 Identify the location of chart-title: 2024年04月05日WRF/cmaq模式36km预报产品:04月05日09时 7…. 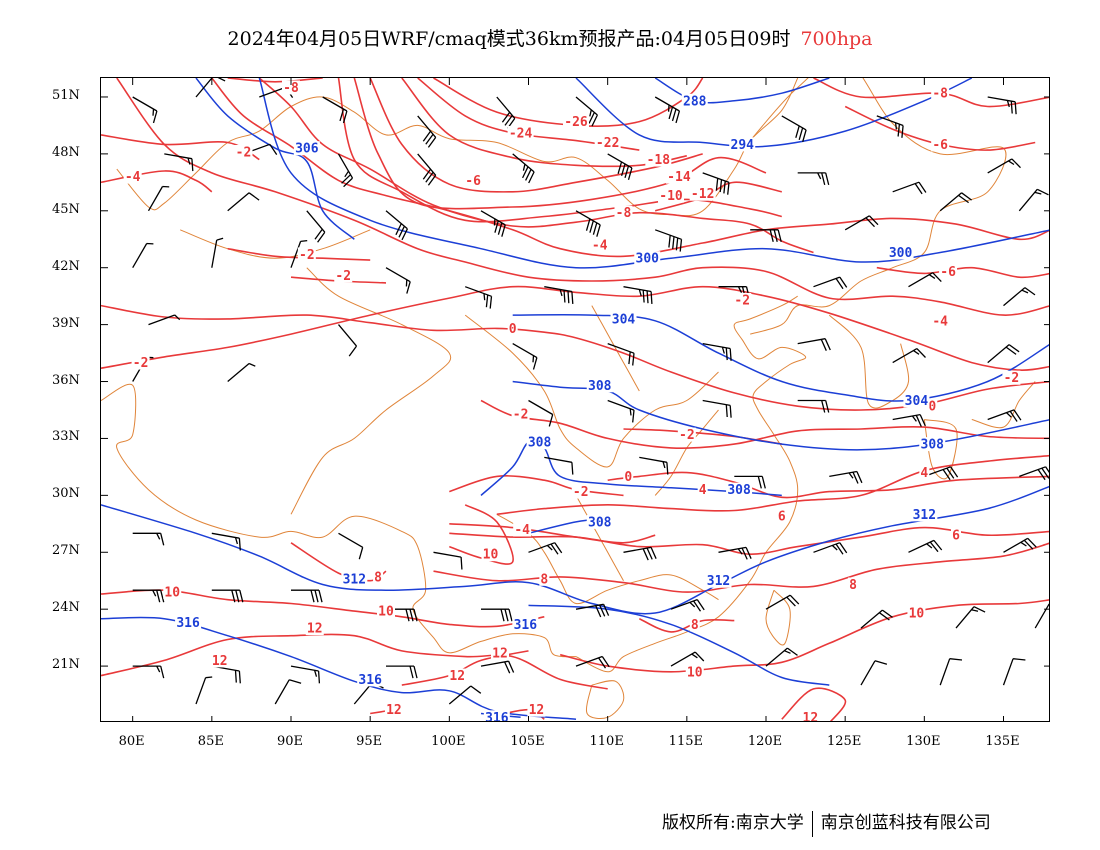
(550, 37).